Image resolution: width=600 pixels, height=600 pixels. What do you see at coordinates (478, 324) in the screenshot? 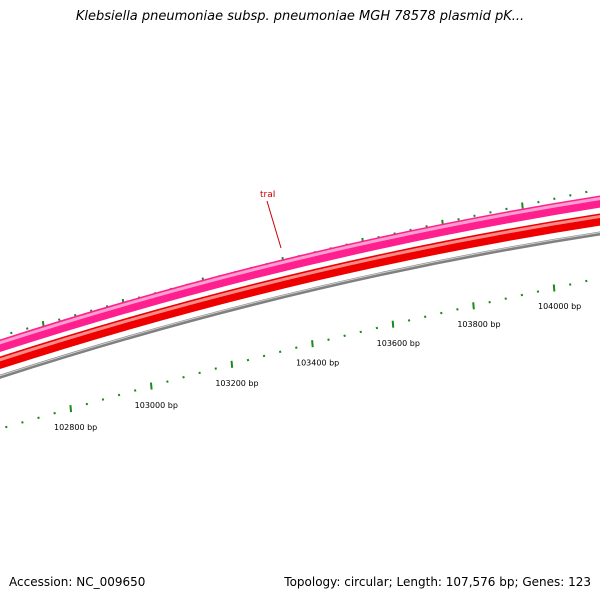
I see `scale-label: 103800 bp` at bounding box center [478, 324].